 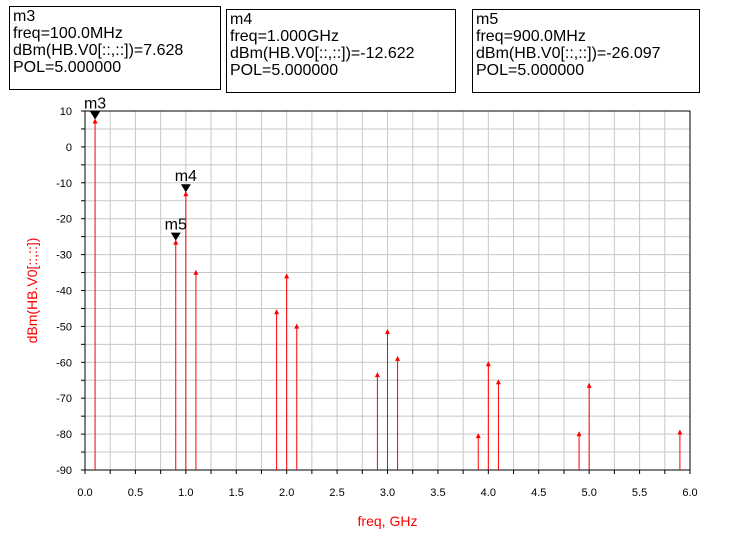 What do you see at coordinates (95, 115) in the screenshot?
I see `marker-triangle-m3` at bounding box center [95, 115].